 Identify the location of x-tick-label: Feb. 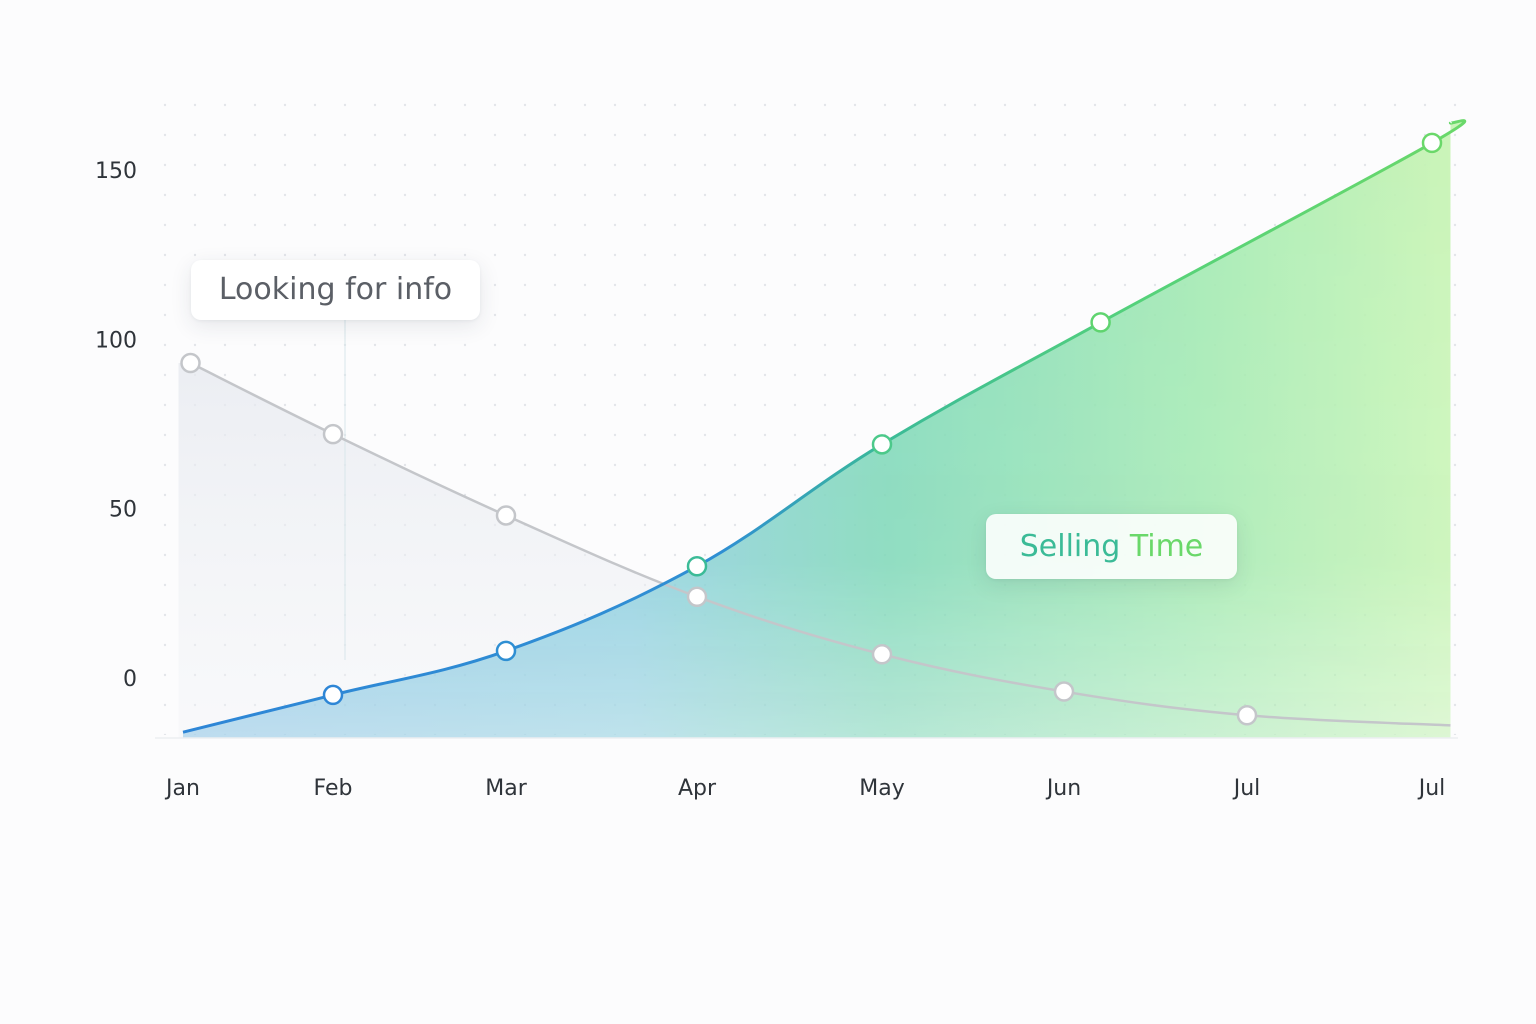
(333, 788).